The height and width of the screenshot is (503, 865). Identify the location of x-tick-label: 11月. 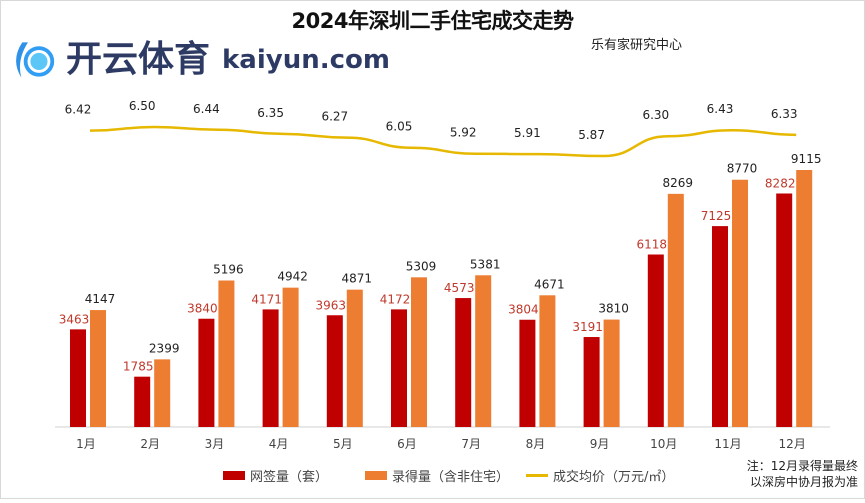
(727, 444).